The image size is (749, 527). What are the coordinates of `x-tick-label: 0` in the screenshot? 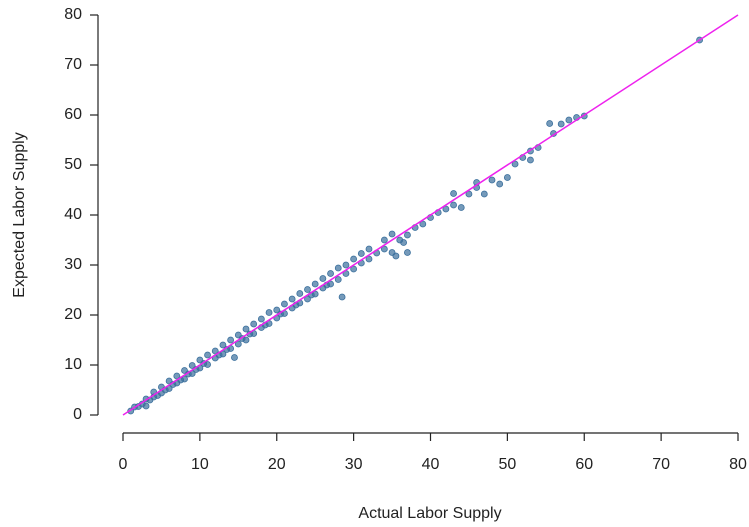 It's located at (123, 464).